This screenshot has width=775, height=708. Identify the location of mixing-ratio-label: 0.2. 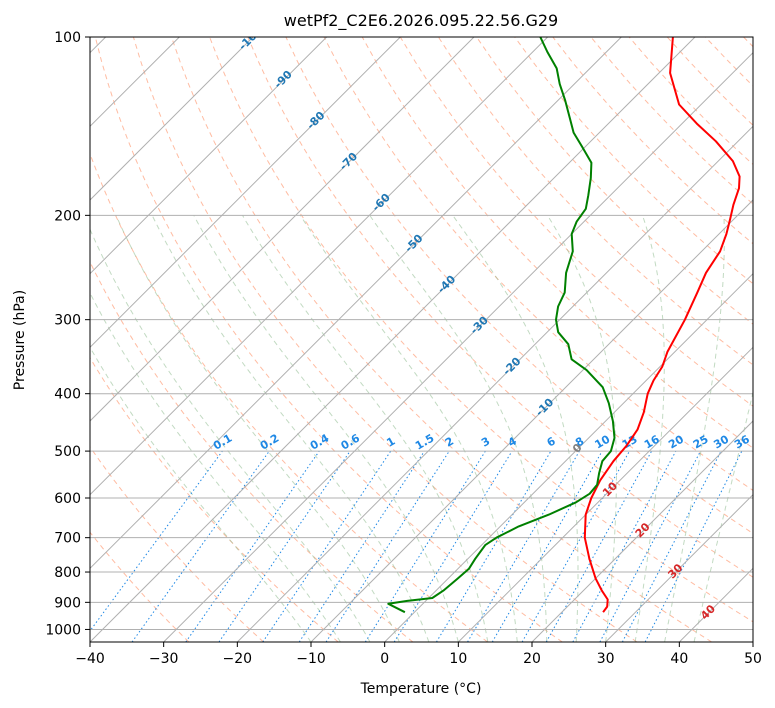
(269, 442).